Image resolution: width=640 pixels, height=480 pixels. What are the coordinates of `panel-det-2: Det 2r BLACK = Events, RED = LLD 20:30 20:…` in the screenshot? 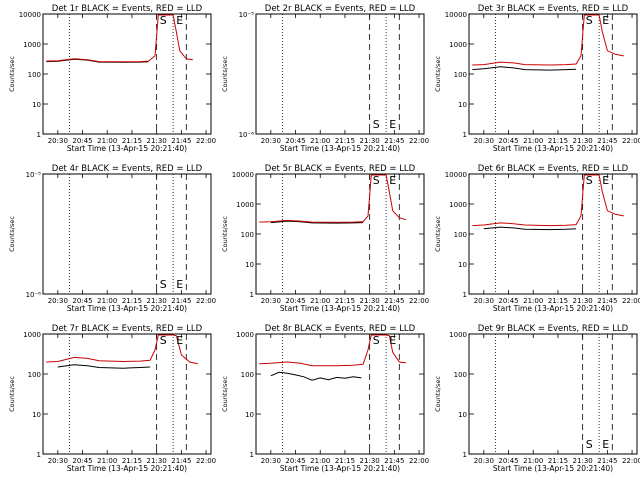 It's located at (325, 78).